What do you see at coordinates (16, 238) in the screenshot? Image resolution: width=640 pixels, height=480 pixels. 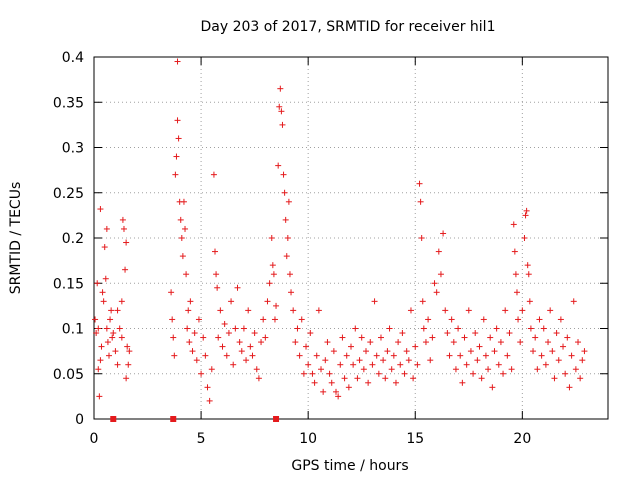 I see `y-axis-label: SRMTID / TECUs` at bounding box center [16, 238].